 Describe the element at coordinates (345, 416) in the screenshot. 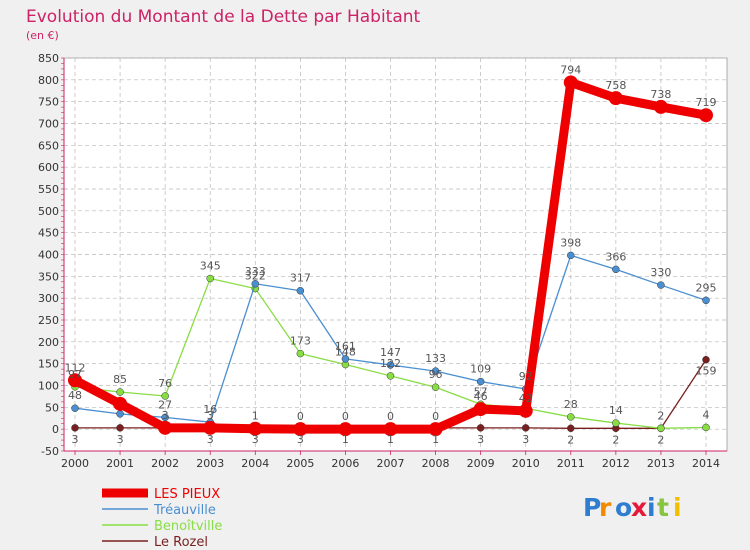

I see `data-label: 0` at that location.